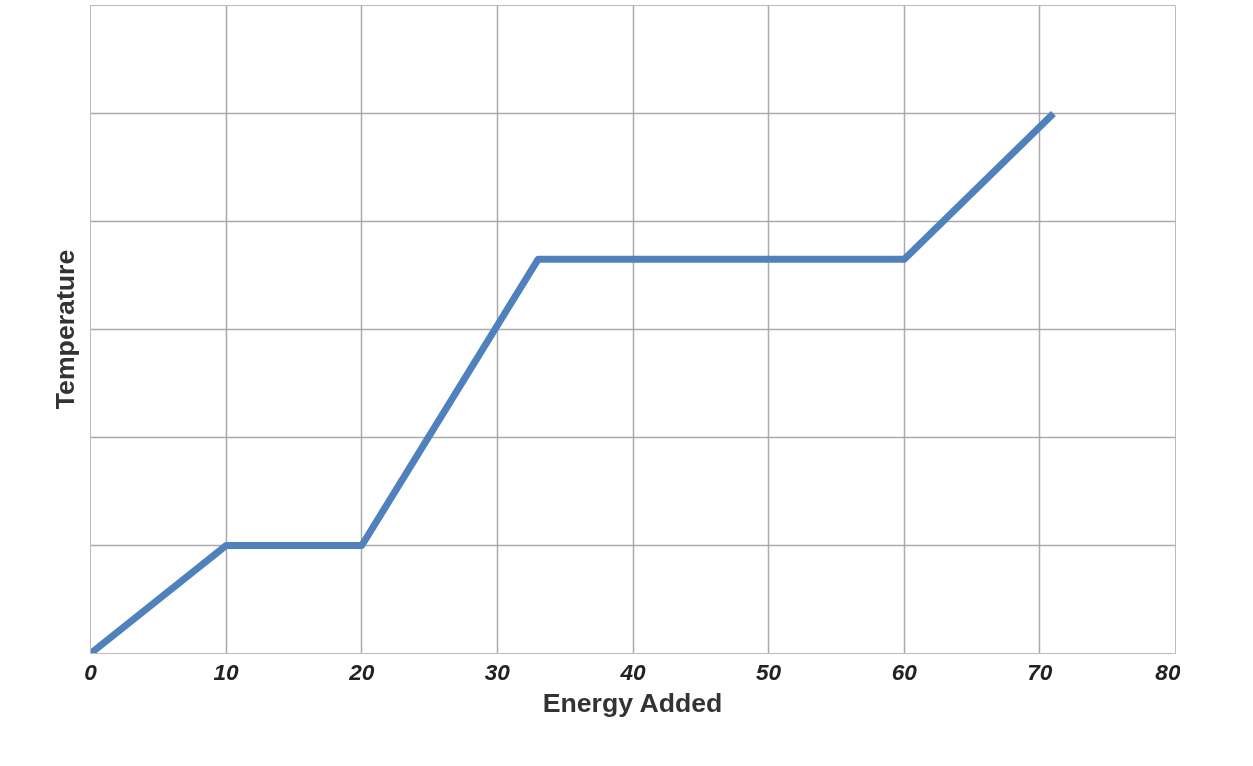  What do you see at coordinates (632, 702) in the screenshot?
I see `x-axis-title: Energy Added` at bounding box center [632, 702].